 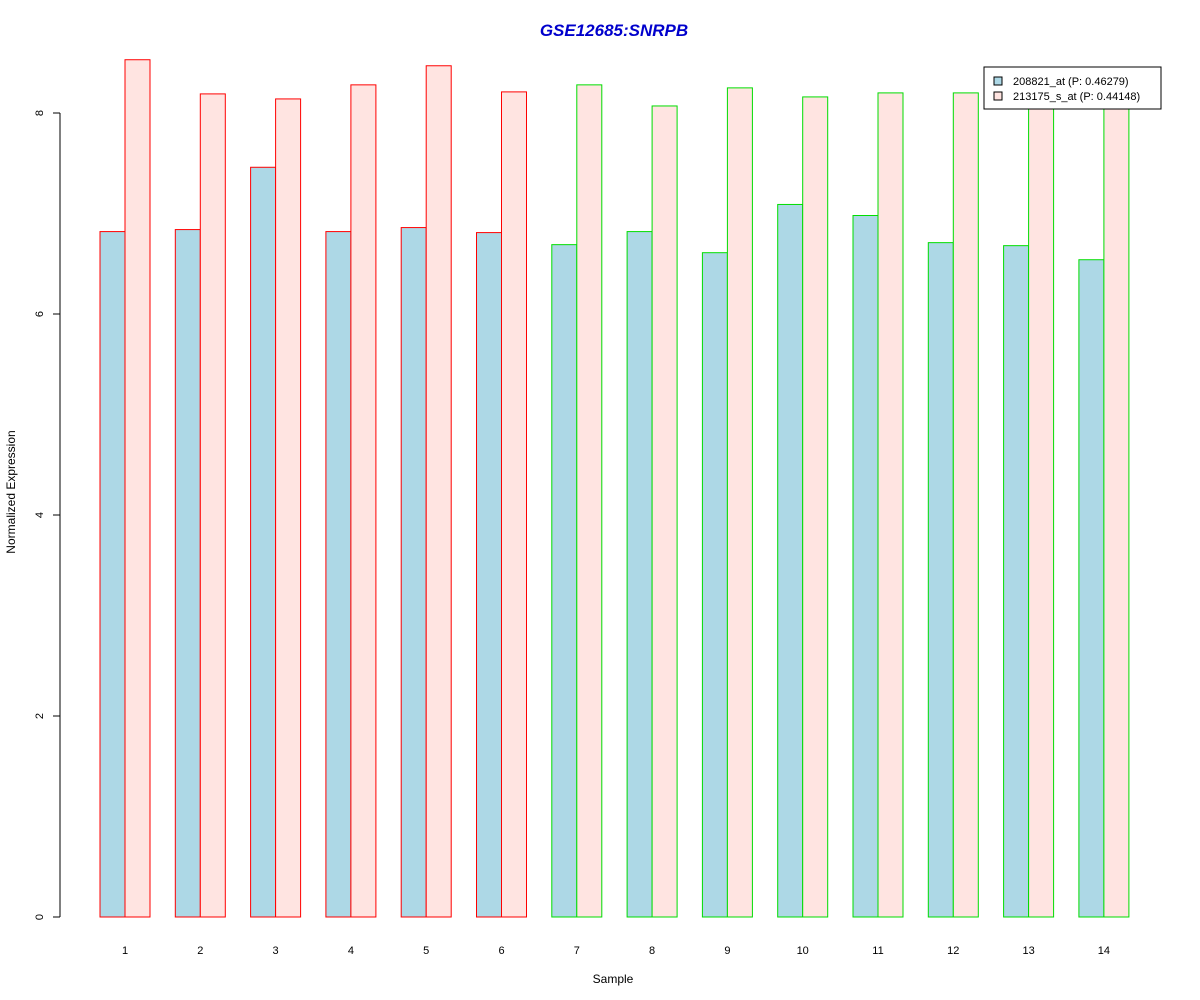 What do you see at coordinates (616, 951) in the screenshot?
I see `x-tick-labels: 1 2 3 4 5 6 7 8 9 10 11 12 13 14` at bounding box center [616, 951].